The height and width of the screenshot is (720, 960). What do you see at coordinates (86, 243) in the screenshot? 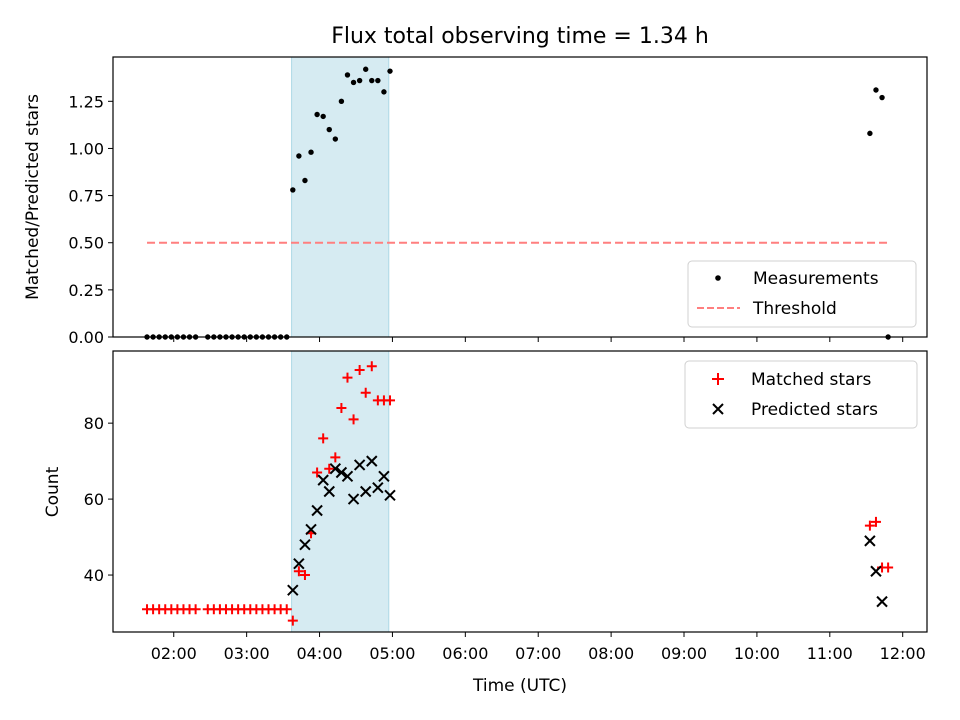
I see `top-y-tick-label: 0.50` at bounding box center [86, 243].